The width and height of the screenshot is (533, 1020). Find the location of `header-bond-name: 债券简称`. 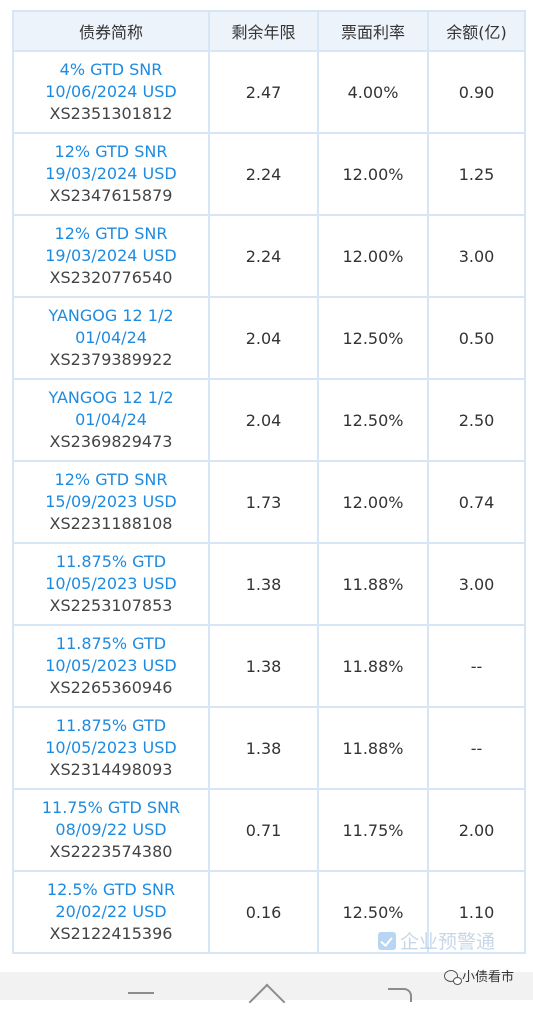

header-bond-name: 债券简称 is located at coordinates (111, 31).